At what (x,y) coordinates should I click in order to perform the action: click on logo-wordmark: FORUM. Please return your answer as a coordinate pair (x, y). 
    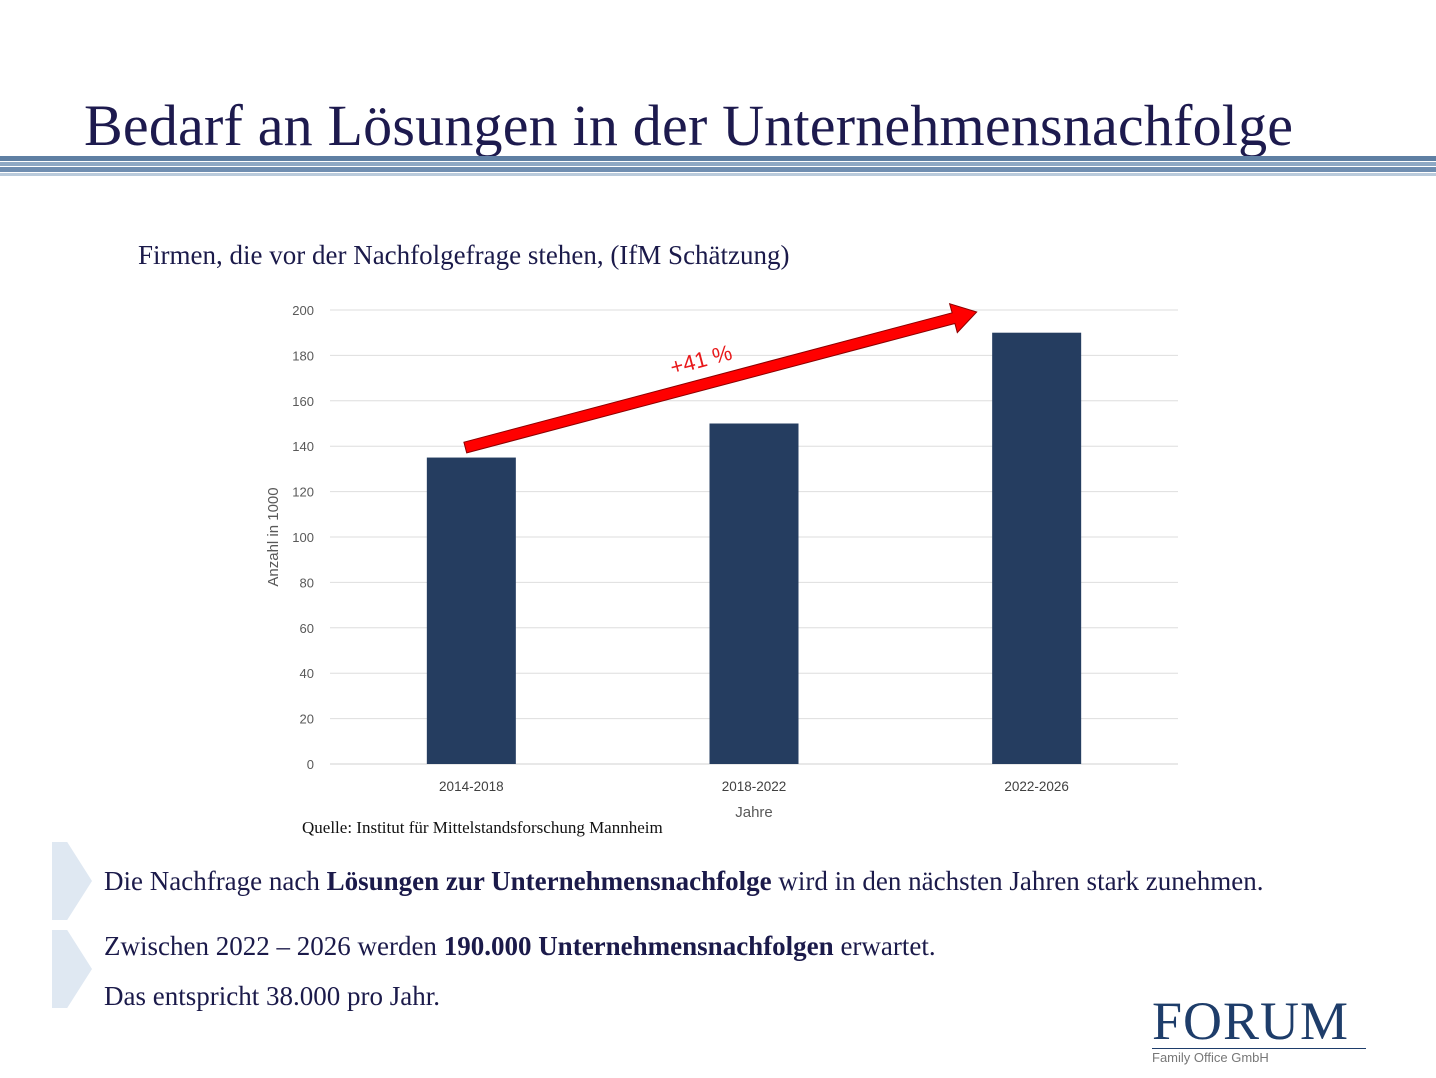
    Looking at the image, I should click on (1251, 1021).